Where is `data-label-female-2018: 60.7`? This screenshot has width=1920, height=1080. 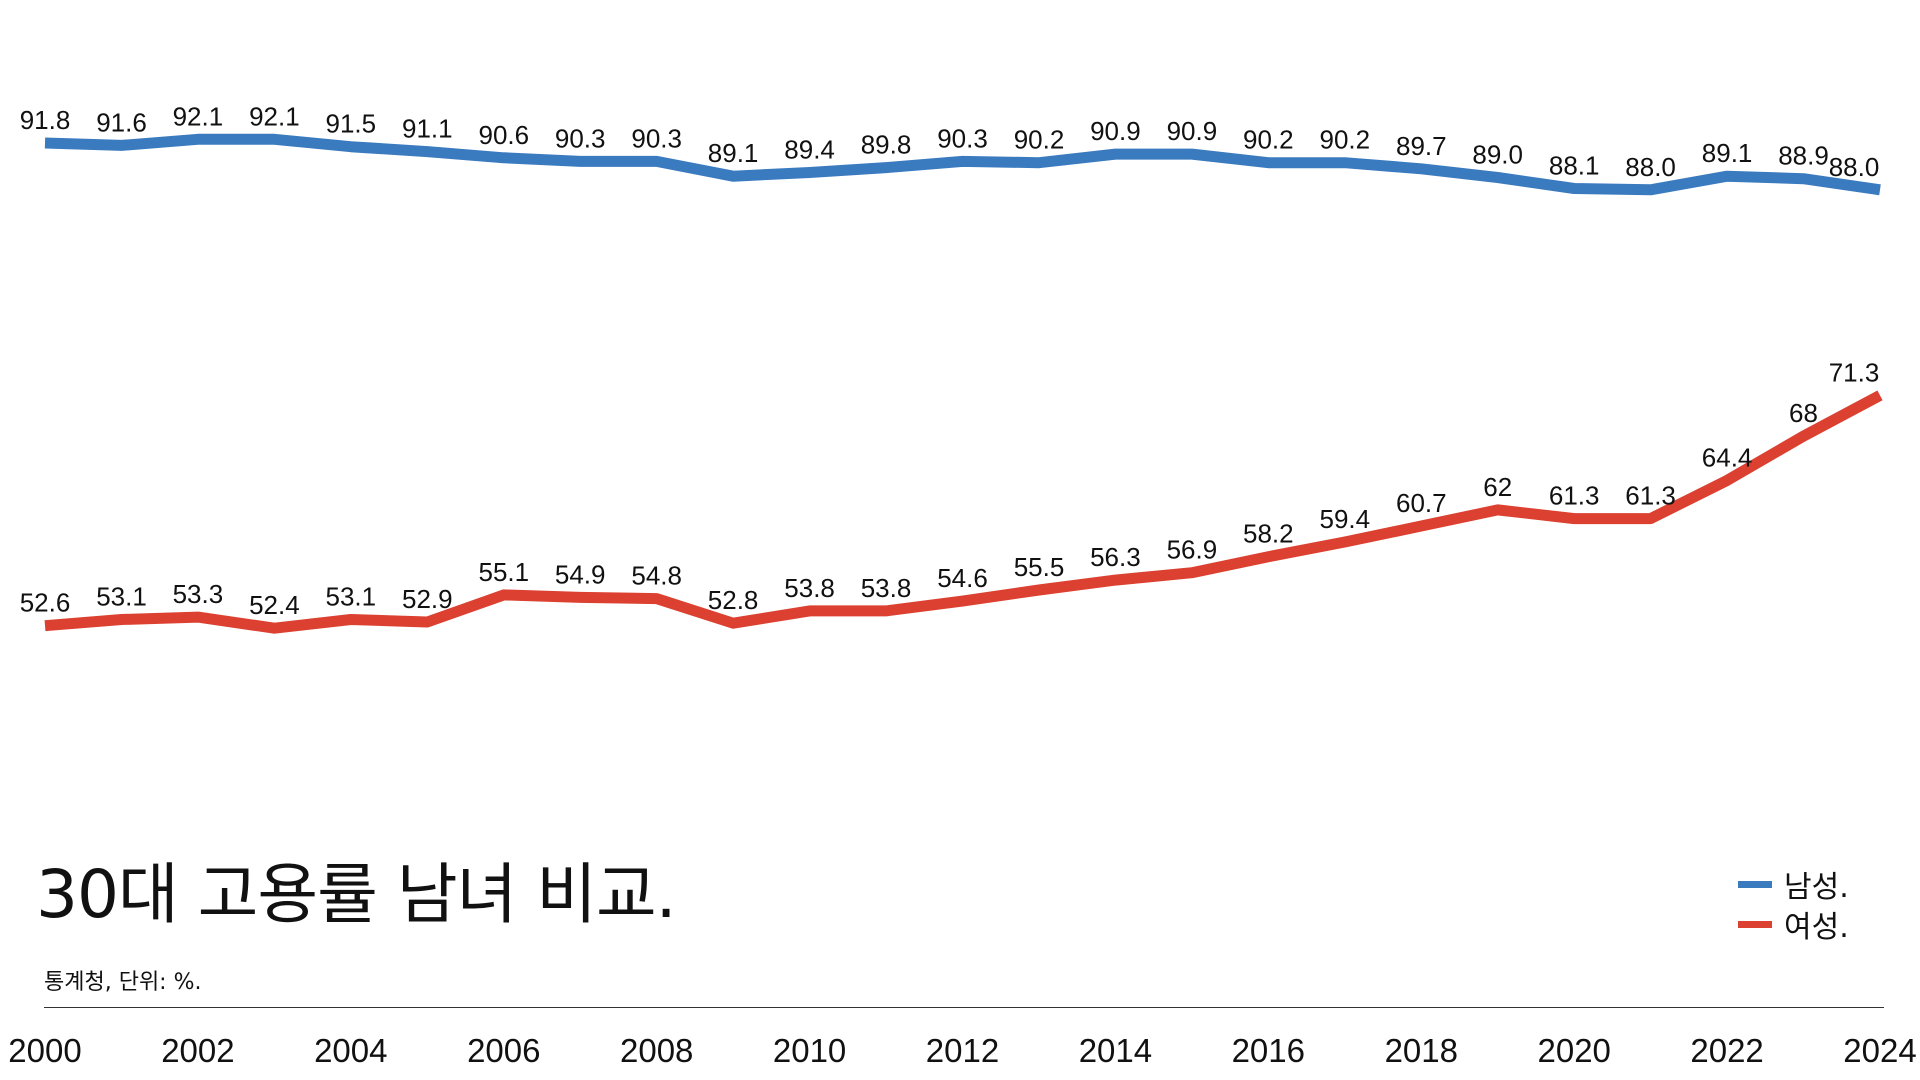
data-label-female-2018: 60.7 is located at coordinates (1421, 503).